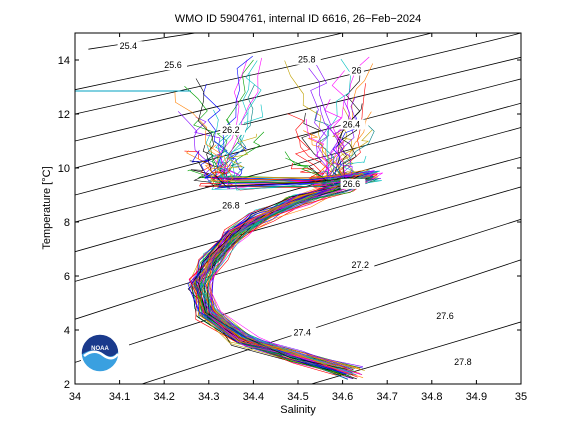 The width and height of the screenshot is (576, 432). What do you see at coordinates (476, 397) in the screenshot?
I see `x-tick-label: 34.9` at bounding box center [476, 397].